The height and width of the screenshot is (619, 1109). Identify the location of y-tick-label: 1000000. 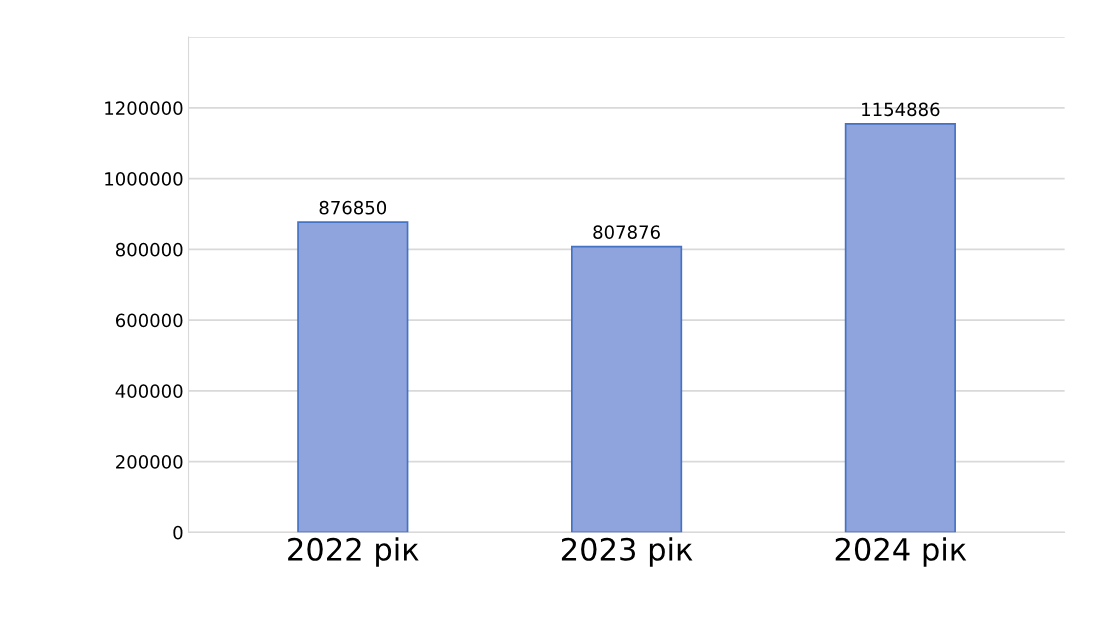
(144, 179).